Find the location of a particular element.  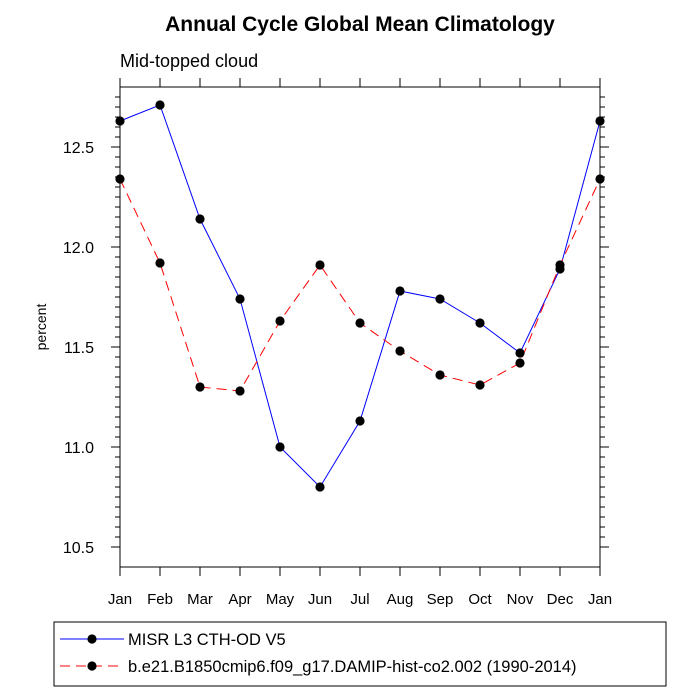

y-tick-label: 12.5 is located at coordinates (78, 148).